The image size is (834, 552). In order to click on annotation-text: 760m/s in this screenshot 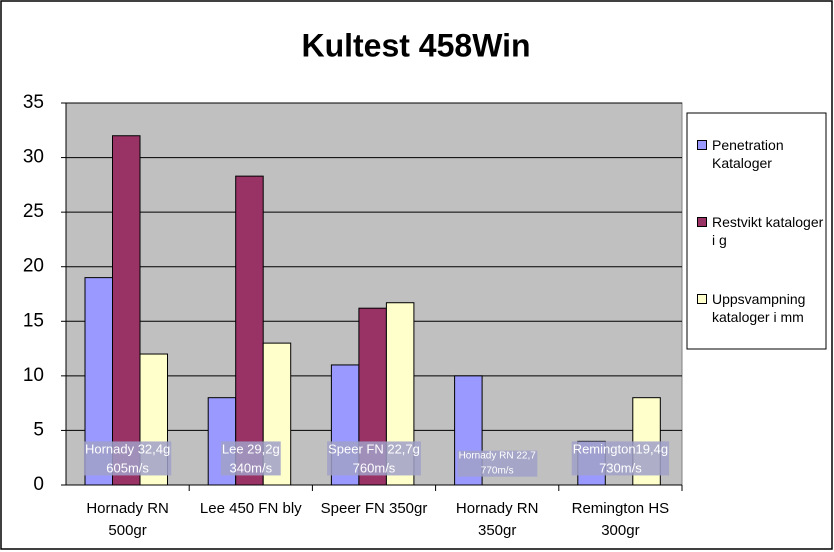, I will do `click(374, 467)`.